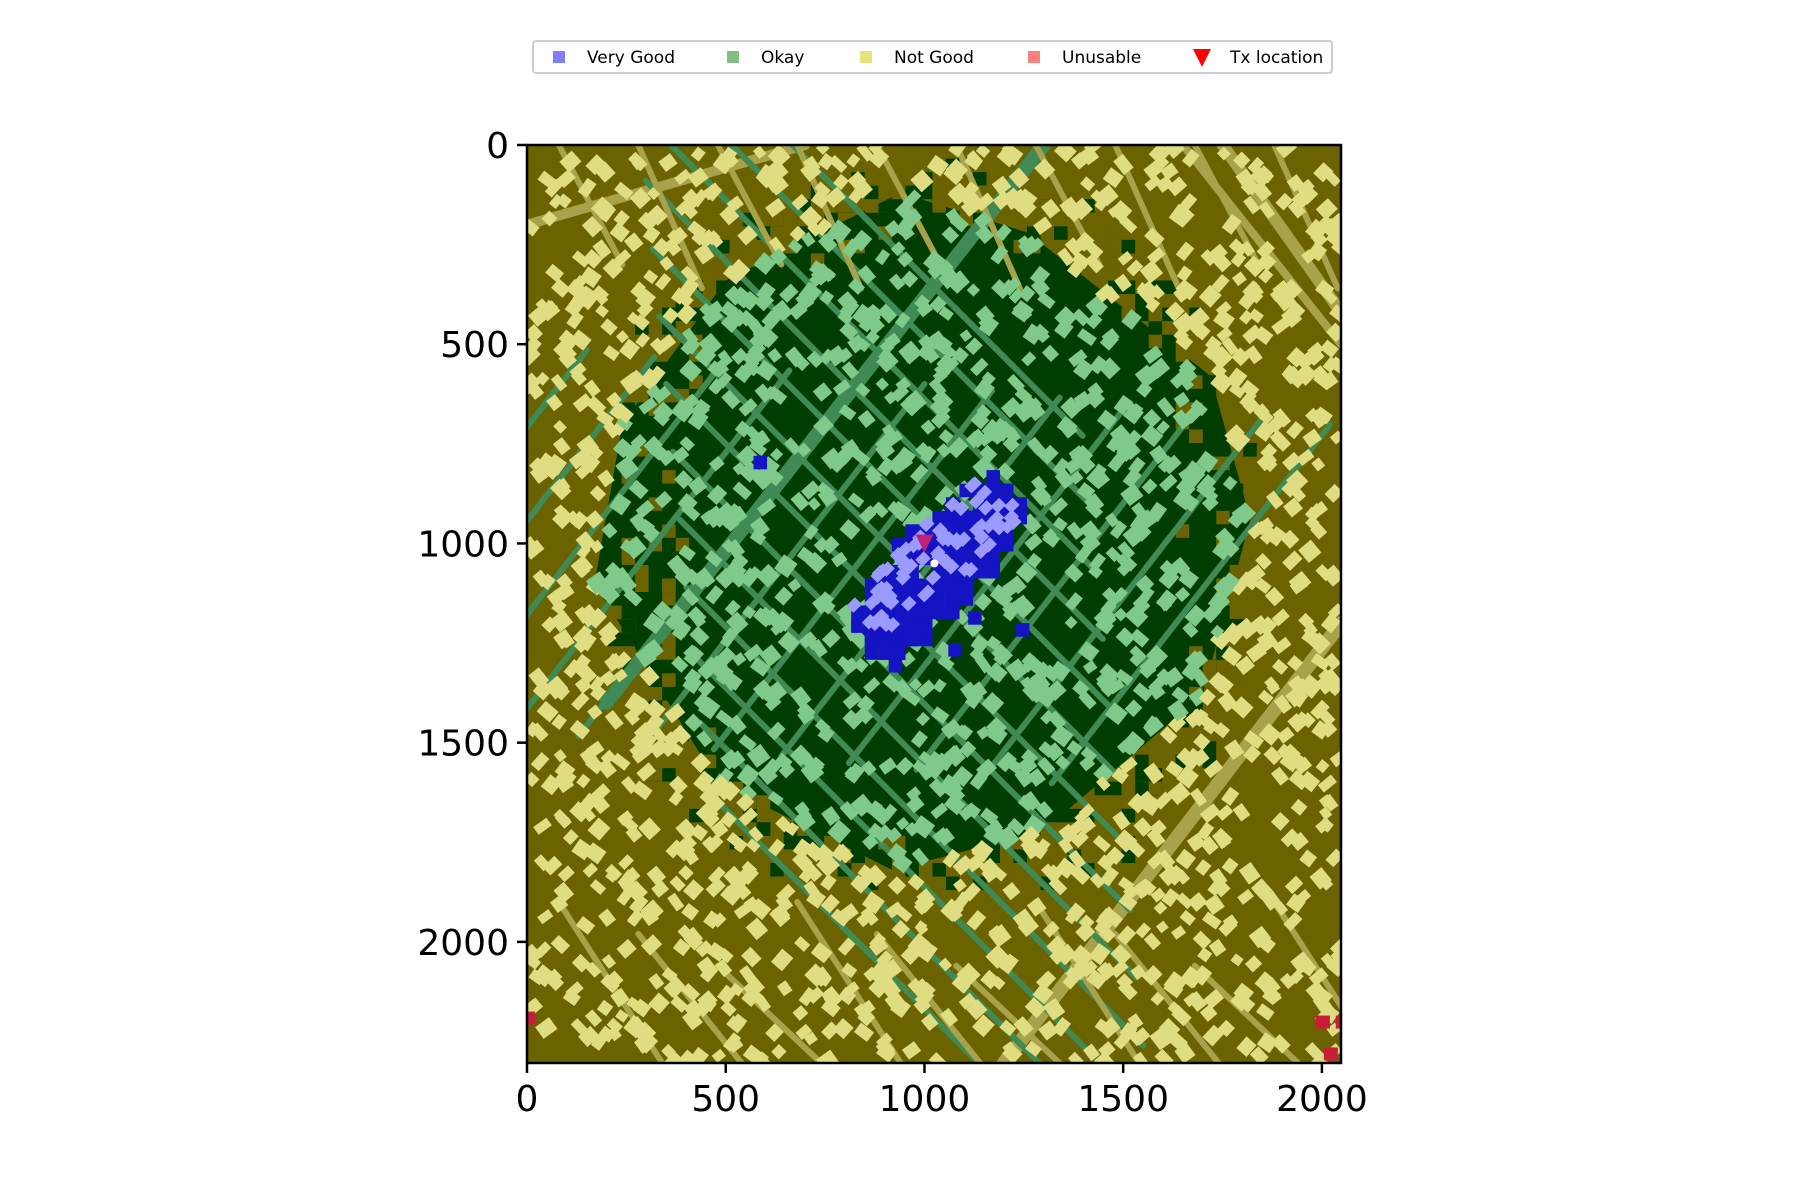 This screenshot has height=1200, width=1800. I want to click on receiver-dot, so click(934, 563).